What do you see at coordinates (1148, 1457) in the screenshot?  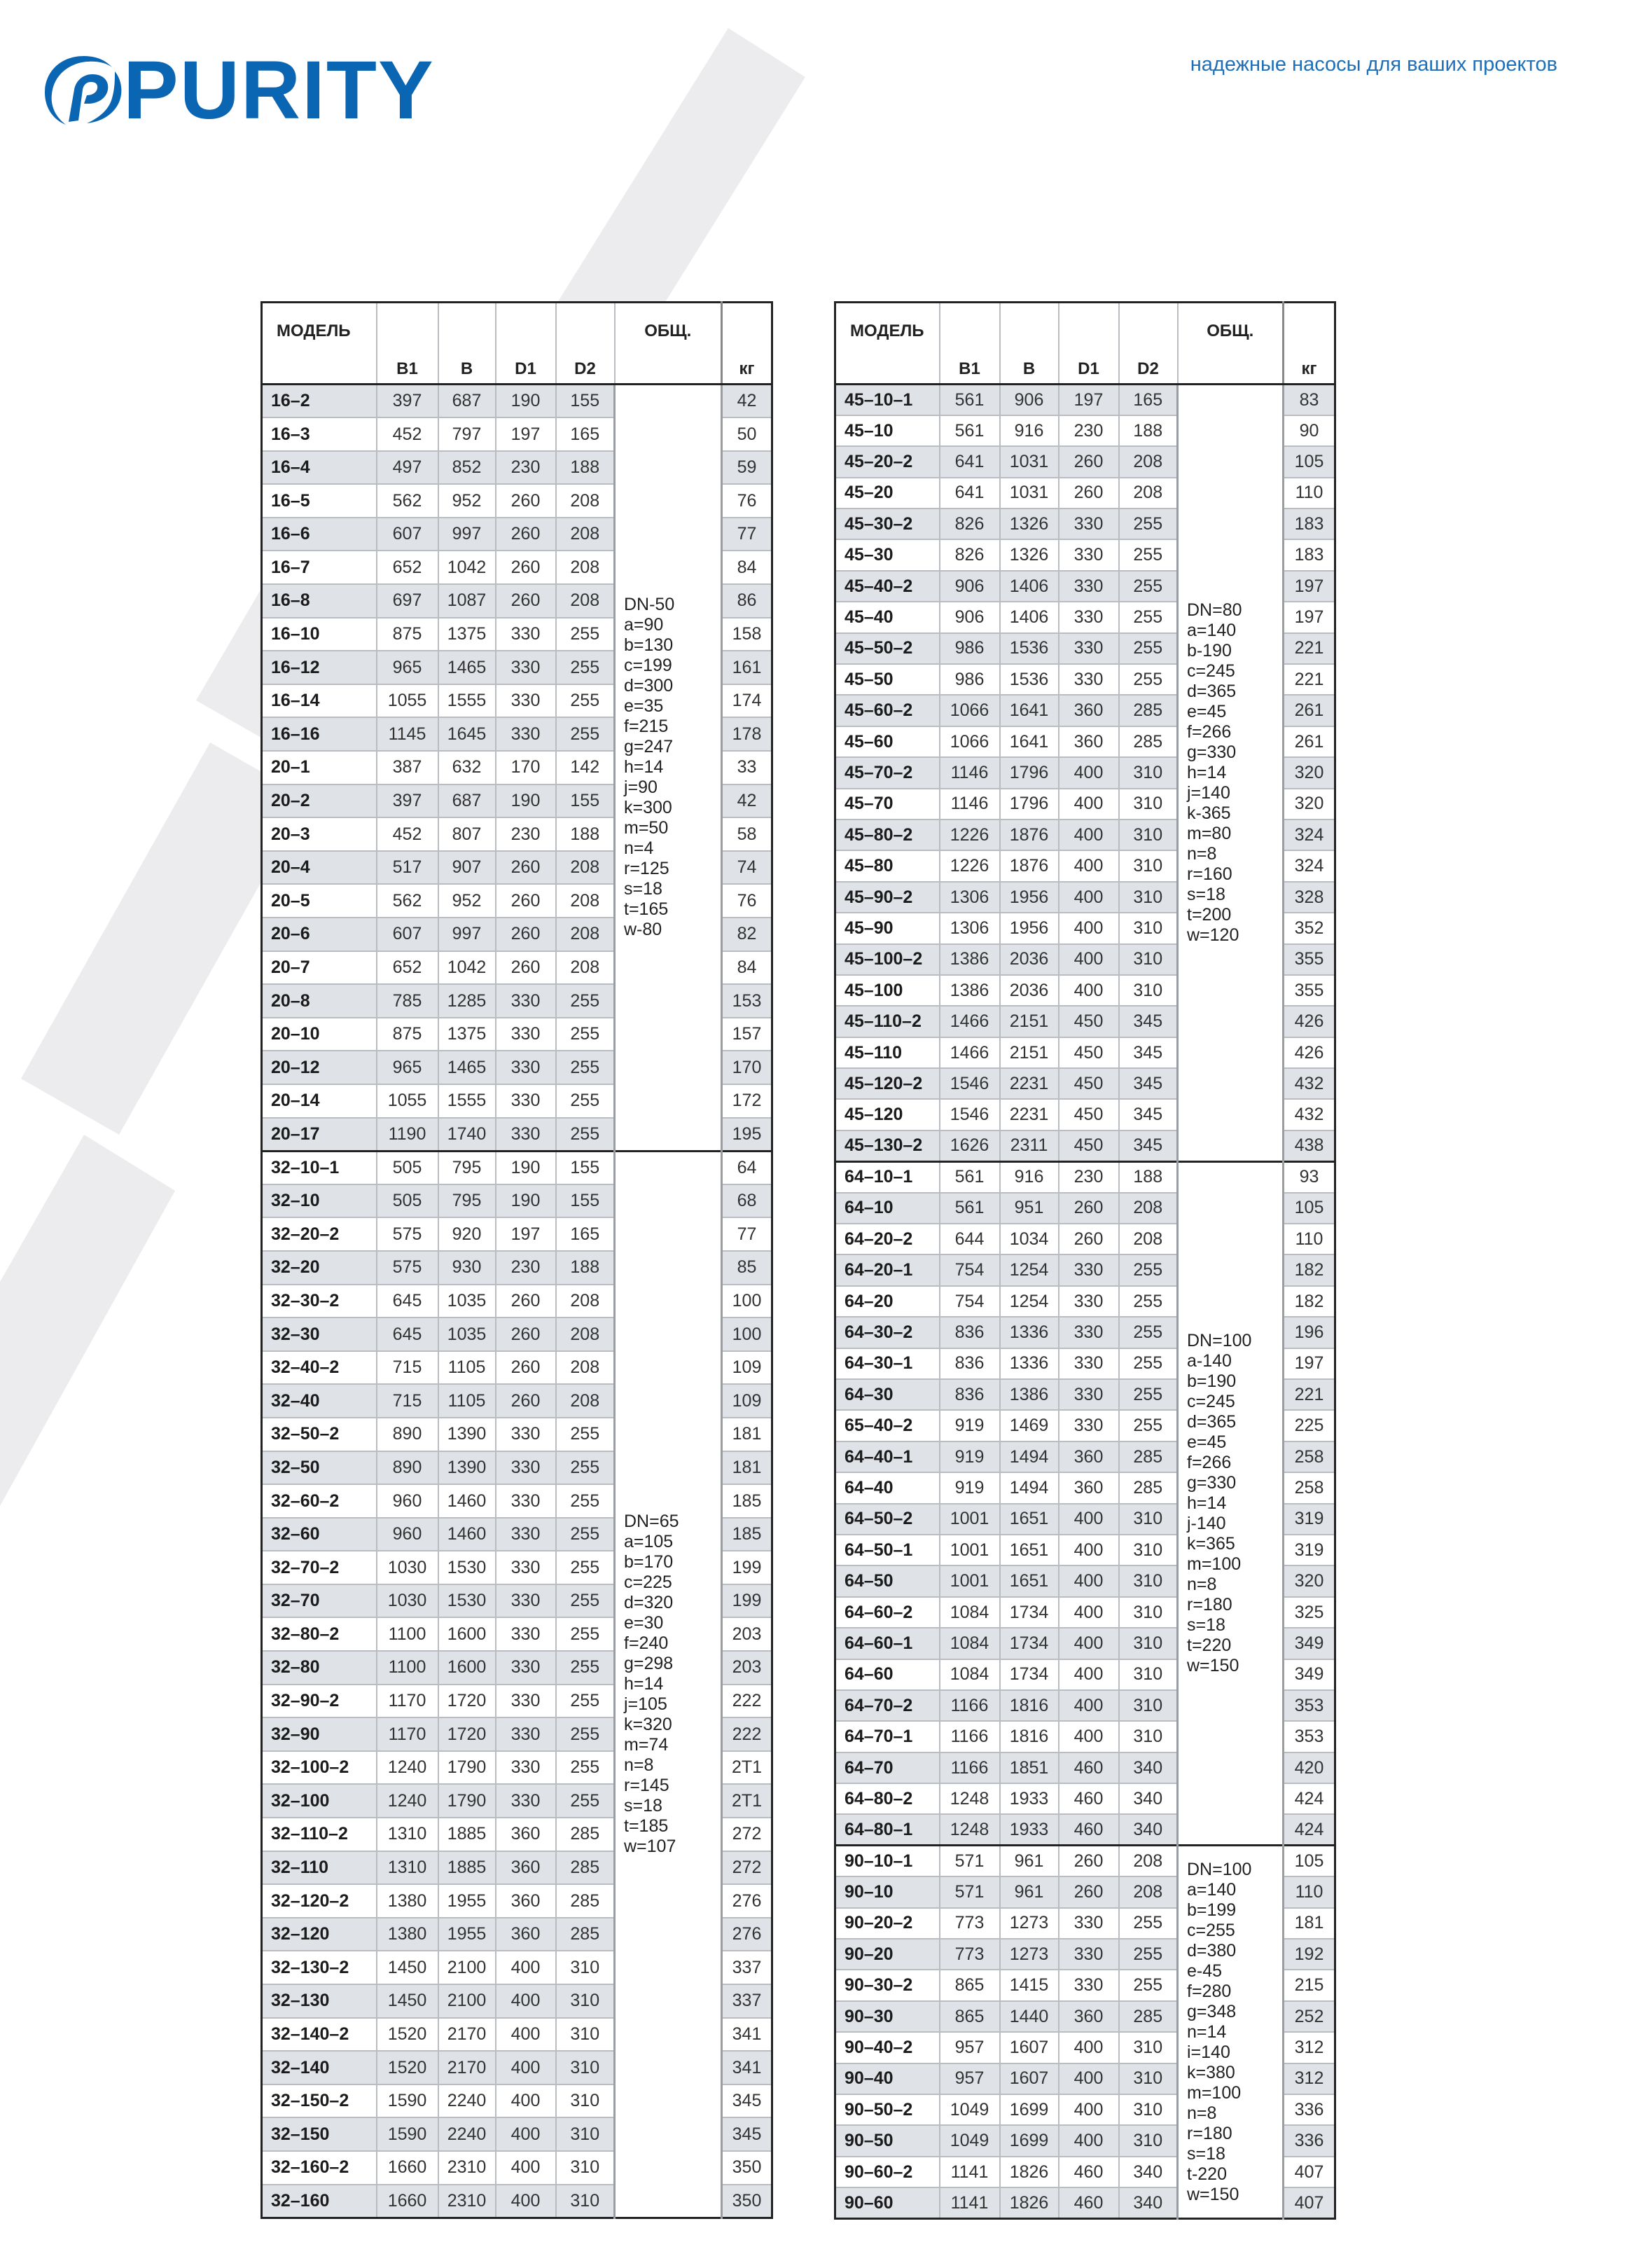 I see `d2-cell: 285` at bounding box center [1148, 1457].